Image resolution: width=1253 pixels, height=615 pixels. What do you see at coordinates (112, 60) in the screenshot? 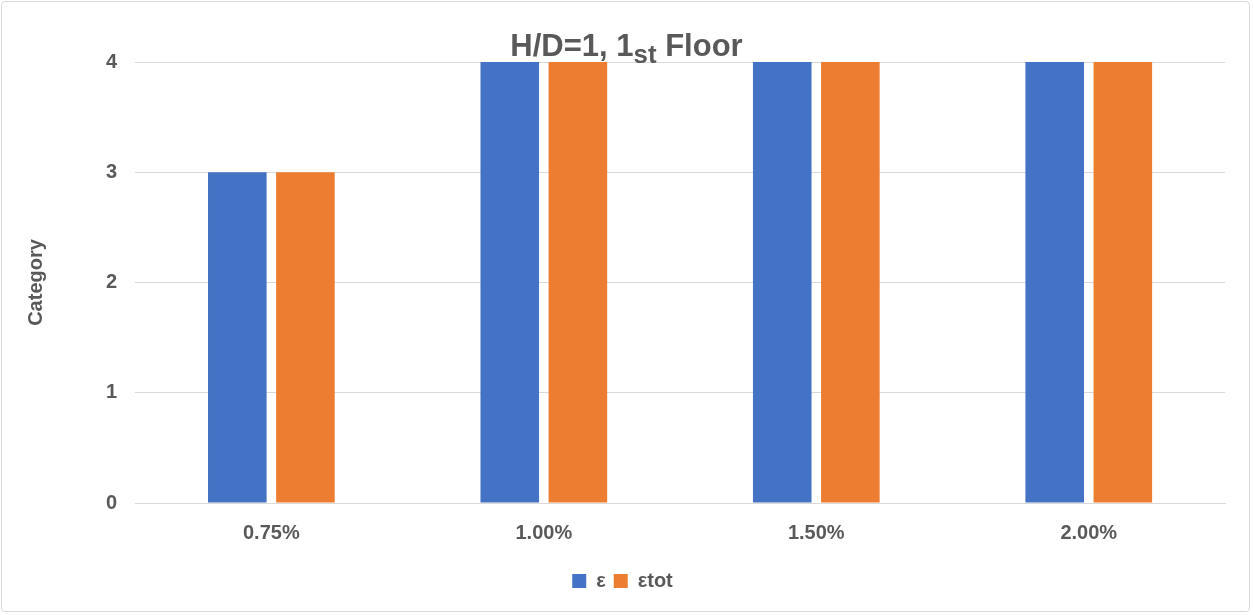
I see `y-tick-label: 4` at bounding box center [112, 60].